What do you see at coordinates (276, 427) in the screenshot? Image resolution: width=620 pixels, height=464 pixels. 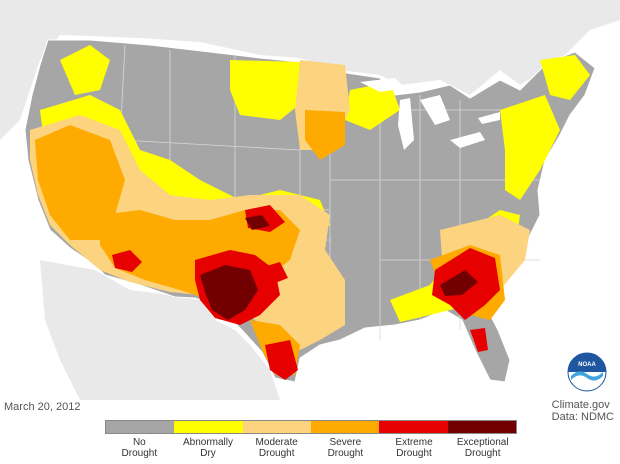 I see `legend-swatch-moderate-drought` at bounding box center [276, 427].